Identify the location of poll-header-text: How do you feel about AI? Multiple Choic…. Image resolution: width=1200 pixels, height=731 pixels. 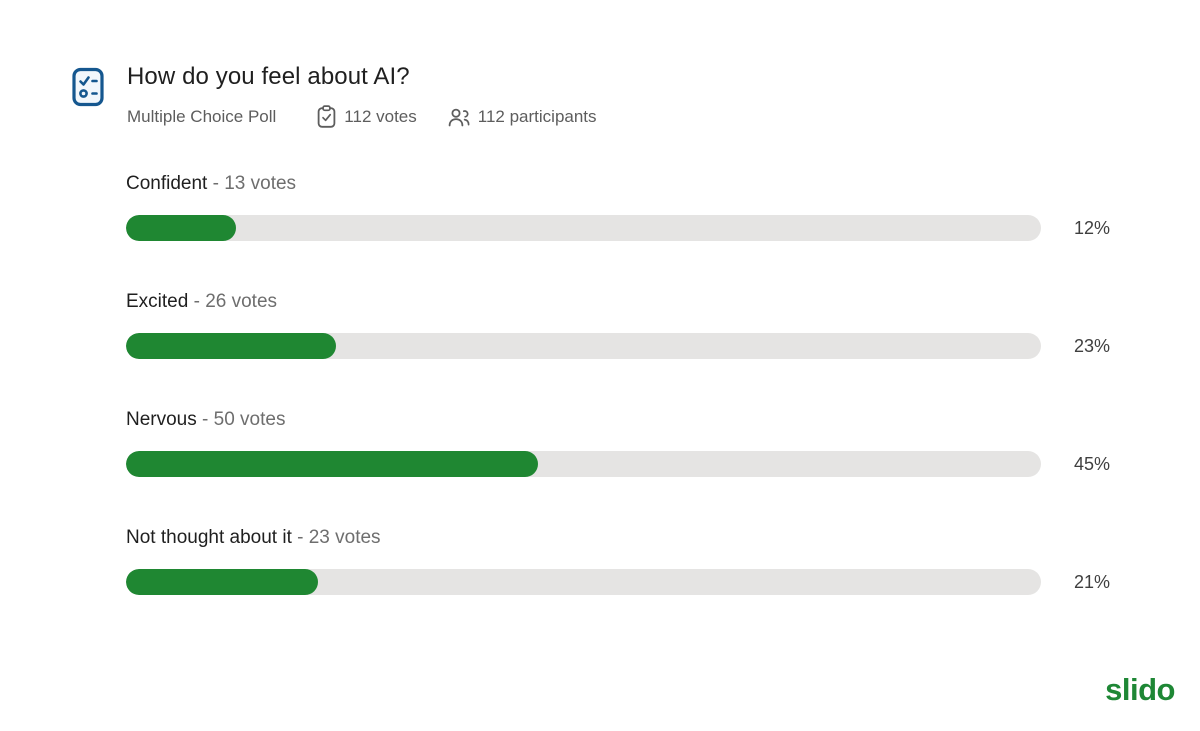
(600, 95).